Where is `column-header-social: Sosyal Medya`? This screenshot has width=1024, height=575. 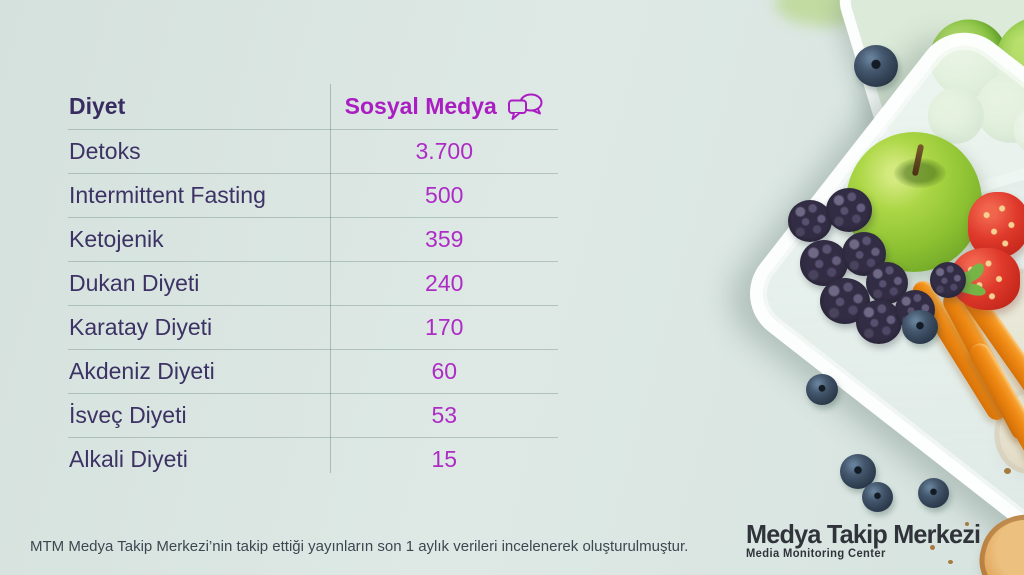 column-header-social: Sosyal Medya is located at coordinates (444, 107).